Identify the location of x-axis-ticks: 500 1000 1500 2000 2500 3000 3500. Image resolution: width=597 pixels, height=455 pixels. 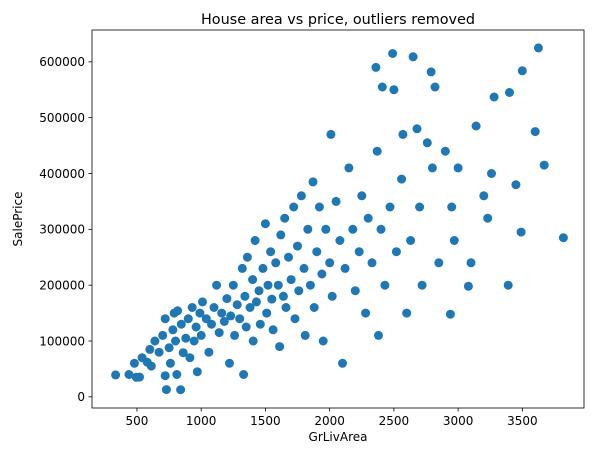
(332, 418).